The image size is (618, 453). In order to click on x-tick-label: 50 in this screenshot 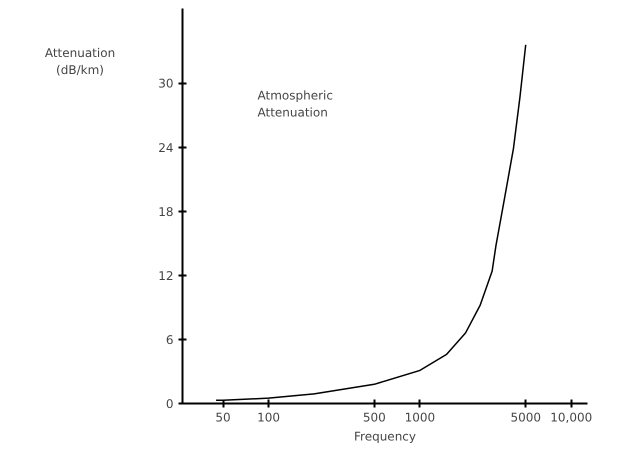, I will do `click(223, 417)`.